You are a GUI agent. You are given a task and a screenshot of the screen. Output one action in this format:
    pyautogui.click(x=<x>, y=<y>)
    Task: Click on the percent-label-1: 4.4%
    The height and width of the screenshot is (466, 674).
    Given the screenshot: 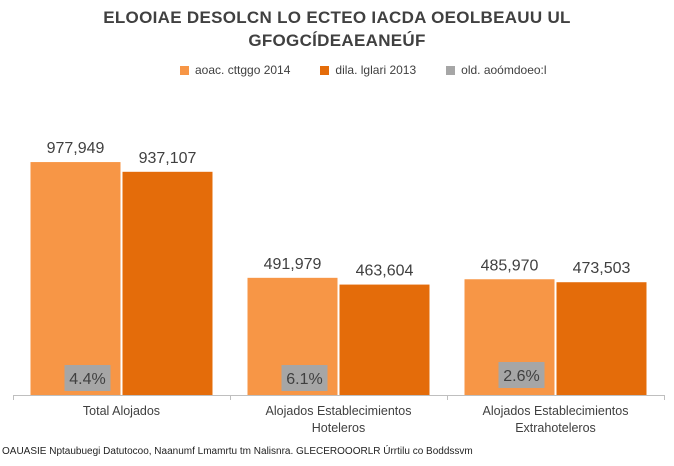 What is the action you would take?
    pyautogui.click(x=87, y=379)
    